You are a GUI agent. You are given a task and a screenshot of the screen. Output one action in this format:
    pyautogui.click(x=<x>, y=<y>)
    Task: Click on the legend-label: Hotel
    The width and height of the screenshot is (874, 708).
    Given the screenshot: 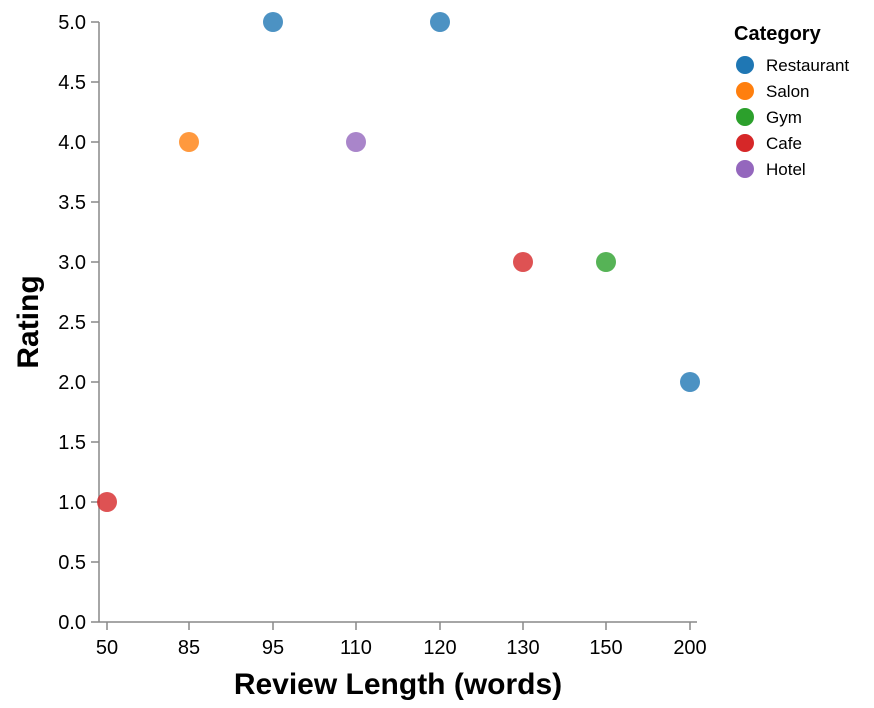 What is the action you would take?
    pyautogui.click(x=786, y=169)
    